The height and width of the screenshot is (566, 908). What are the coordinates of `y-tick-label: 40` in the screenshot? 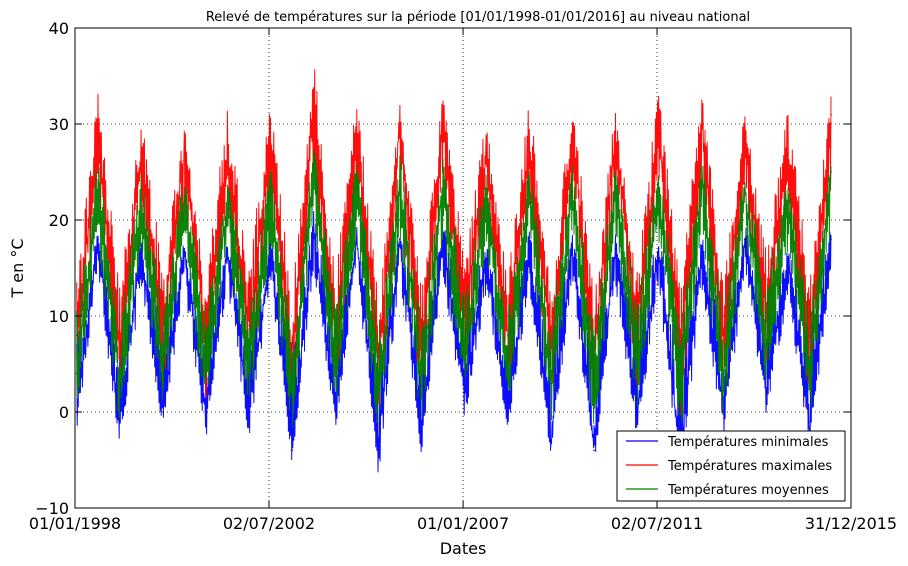 It's located at (59, 28).